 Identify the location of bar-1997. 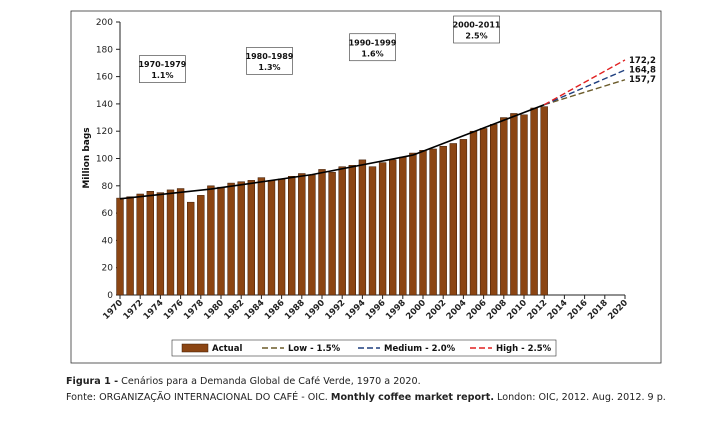
(393, 227).